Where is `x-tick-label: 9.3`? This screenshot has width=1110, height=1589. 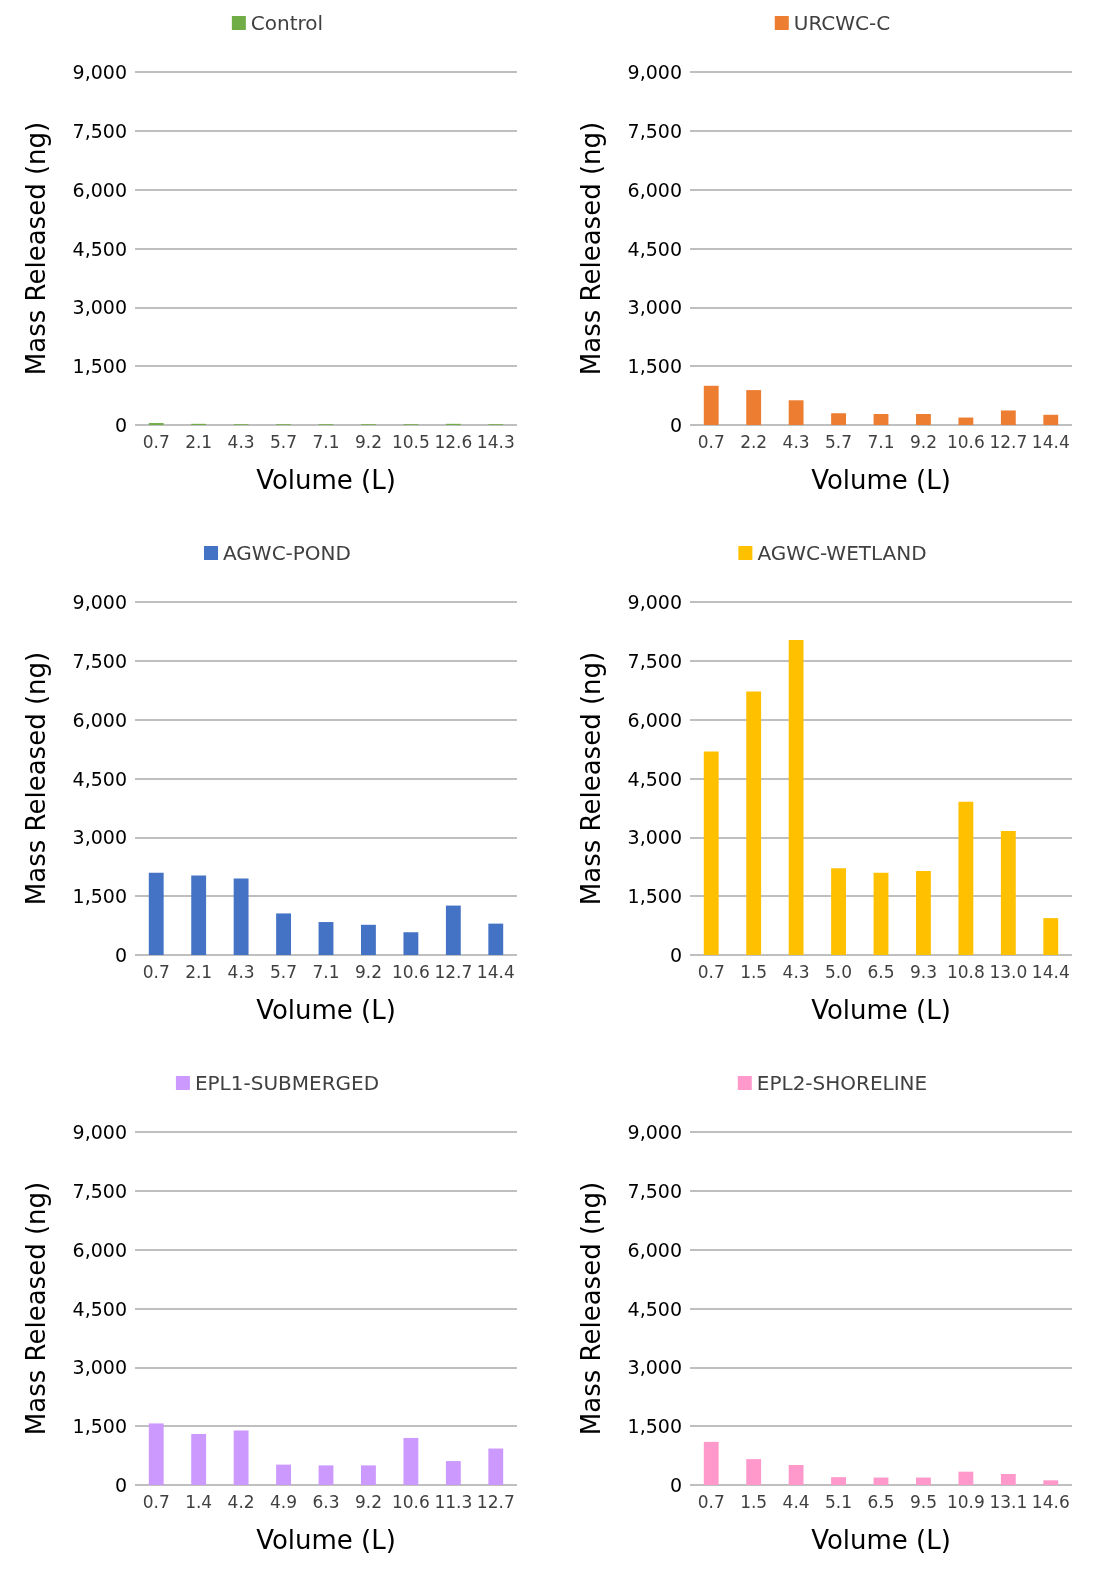
x-tick-label: 9.3 is located at coordinates (923, 971).